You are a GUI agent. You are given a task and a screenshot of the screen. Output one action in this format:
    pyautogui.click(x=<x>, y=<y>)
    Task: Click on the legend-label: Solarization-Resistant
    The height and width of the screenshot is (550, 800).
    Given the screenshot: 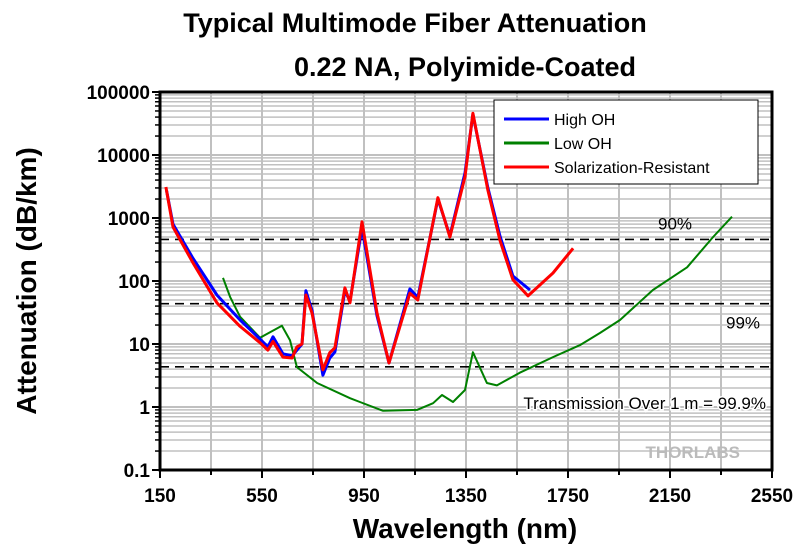 What is the action you would take?
    pyautogui.click(x=632, y=168)
    